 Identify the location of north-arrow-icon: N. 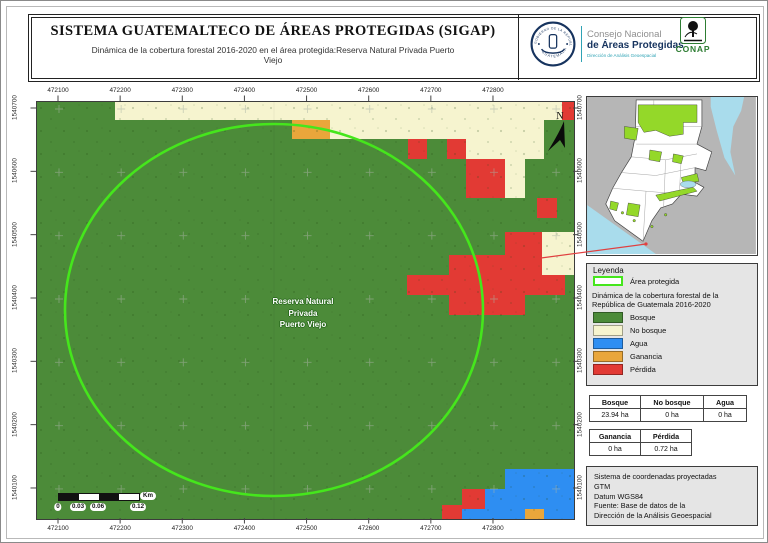
(556, 131).